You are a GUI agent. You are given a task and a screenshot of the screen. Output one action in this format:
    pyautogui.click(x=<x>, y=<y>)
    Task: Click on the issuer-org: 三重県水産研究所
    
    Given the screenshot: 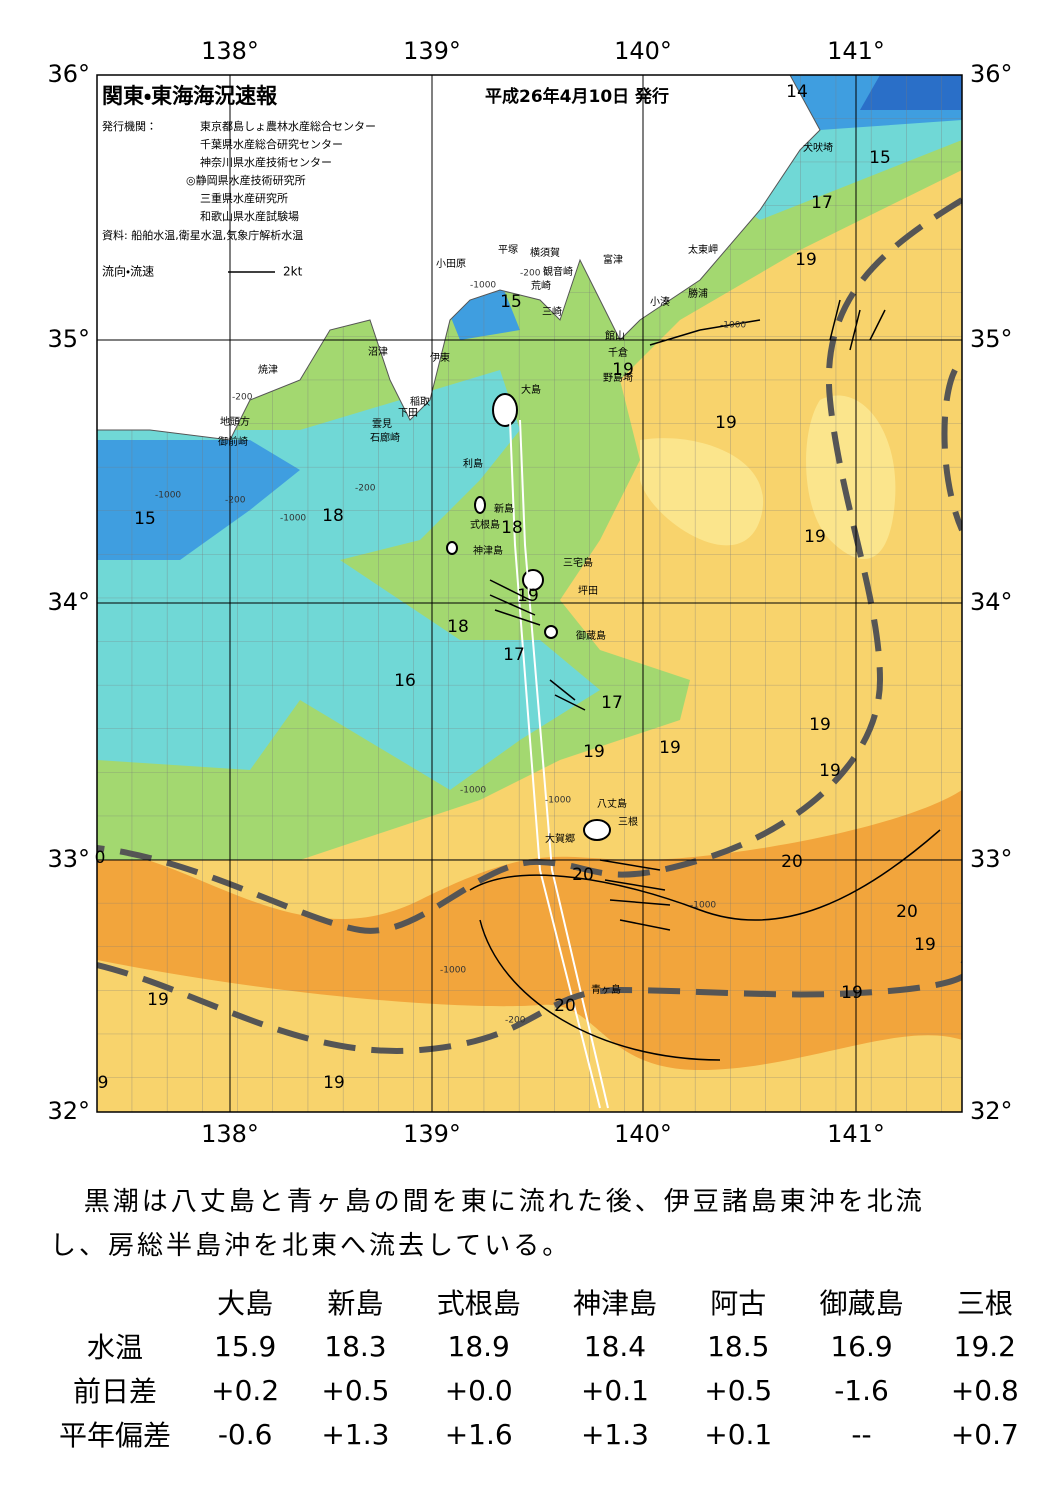 What is the action you would take?
    pyautogui.click(x=244, y=198)
    